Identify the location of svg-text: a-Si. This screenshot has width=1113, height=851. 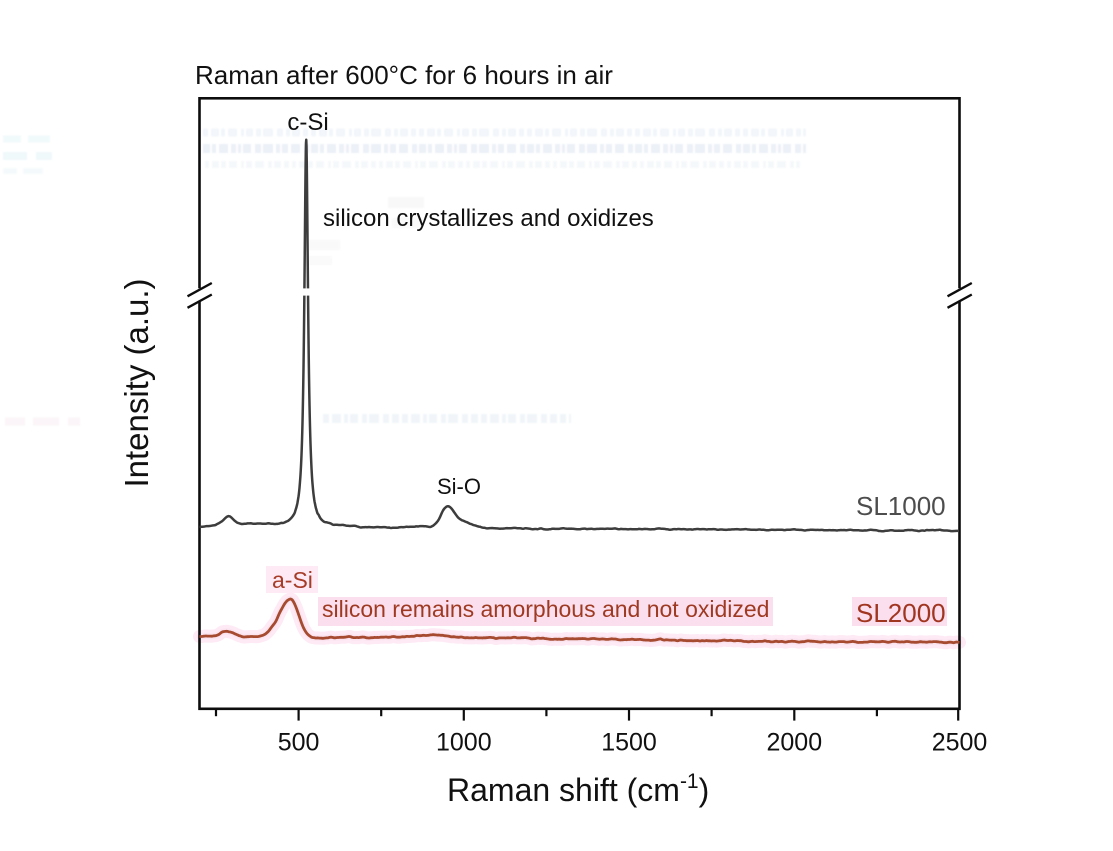
(292, 580).